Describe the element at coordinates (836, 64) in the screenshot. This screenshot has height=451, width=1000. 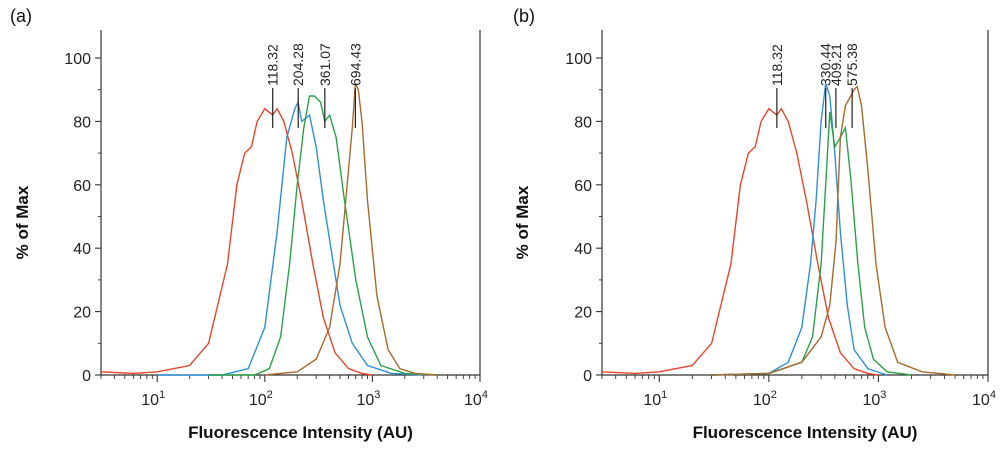
I see `peak-label: 409.21` at that location.